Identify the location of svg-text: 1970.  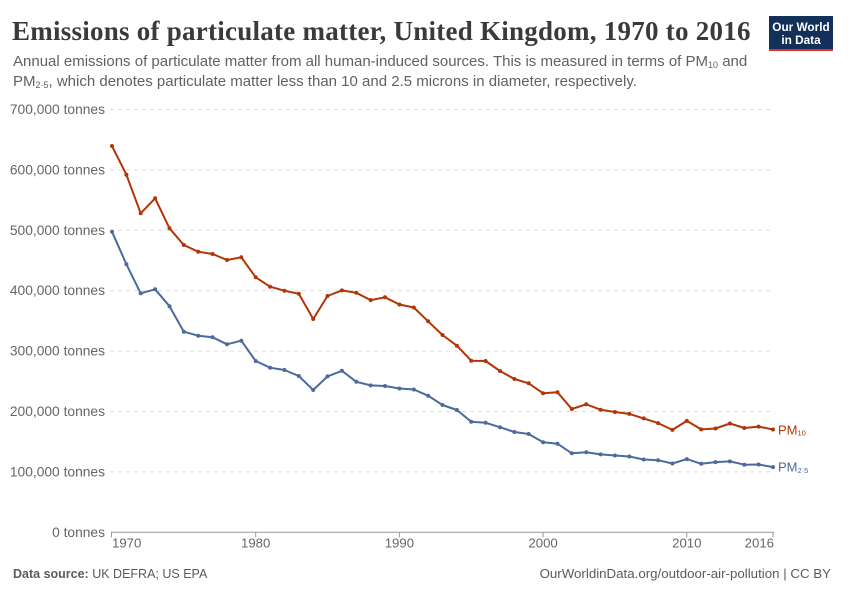
(126, 543).